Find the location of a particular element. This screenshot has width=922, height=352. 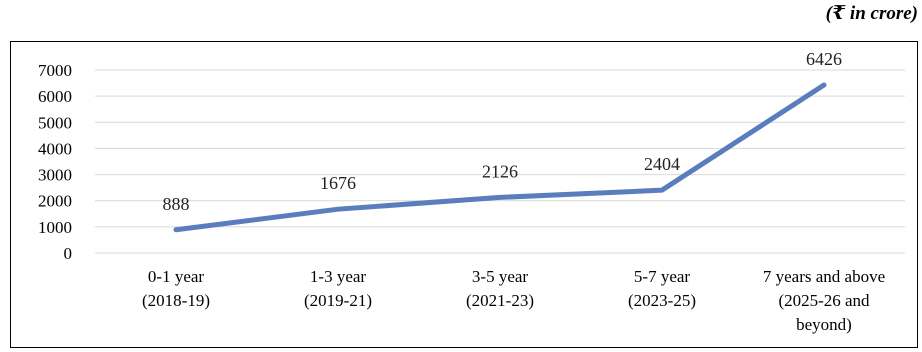

data-label: 2404 is located at coordinates (662, 164).